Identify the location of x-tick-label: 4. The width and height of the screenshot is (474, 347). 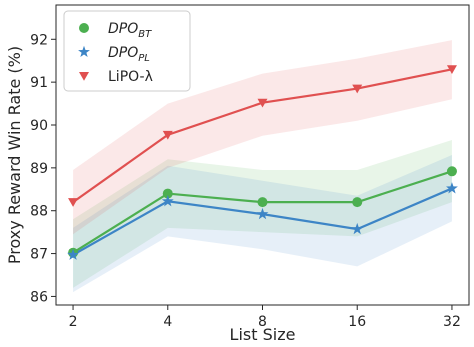
(167, 322).